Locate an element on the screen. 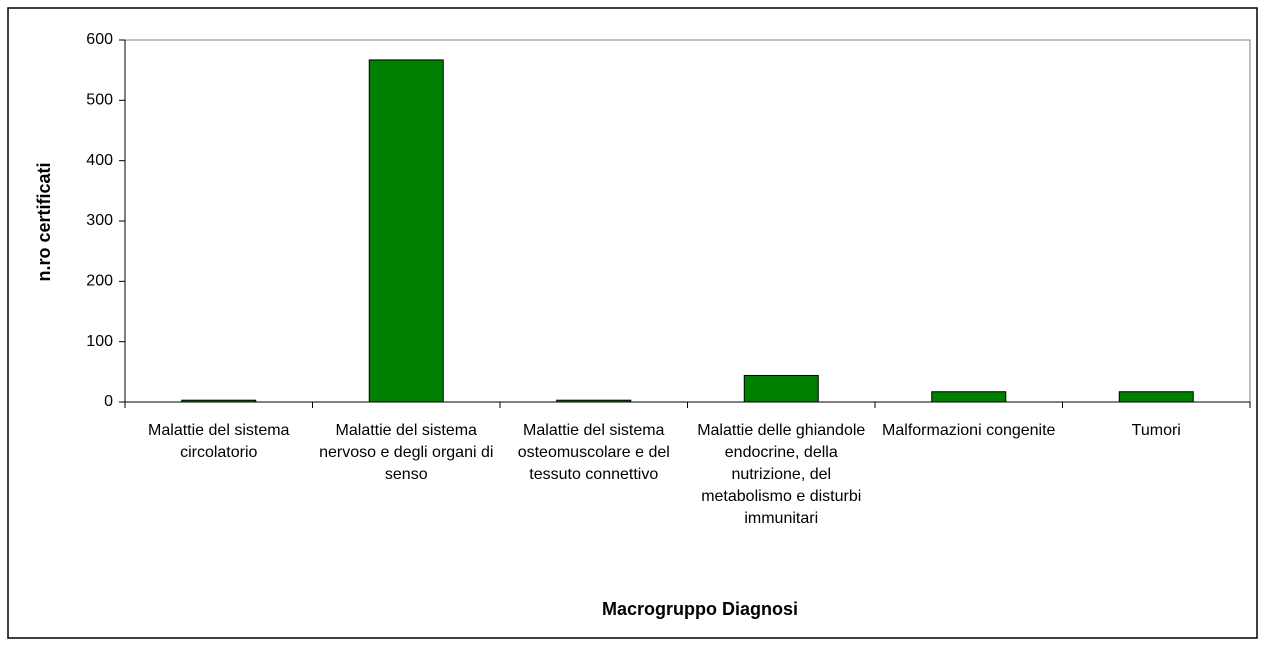  x-tick-label: Malformazioni congenite is located at coordinates (969, 430).